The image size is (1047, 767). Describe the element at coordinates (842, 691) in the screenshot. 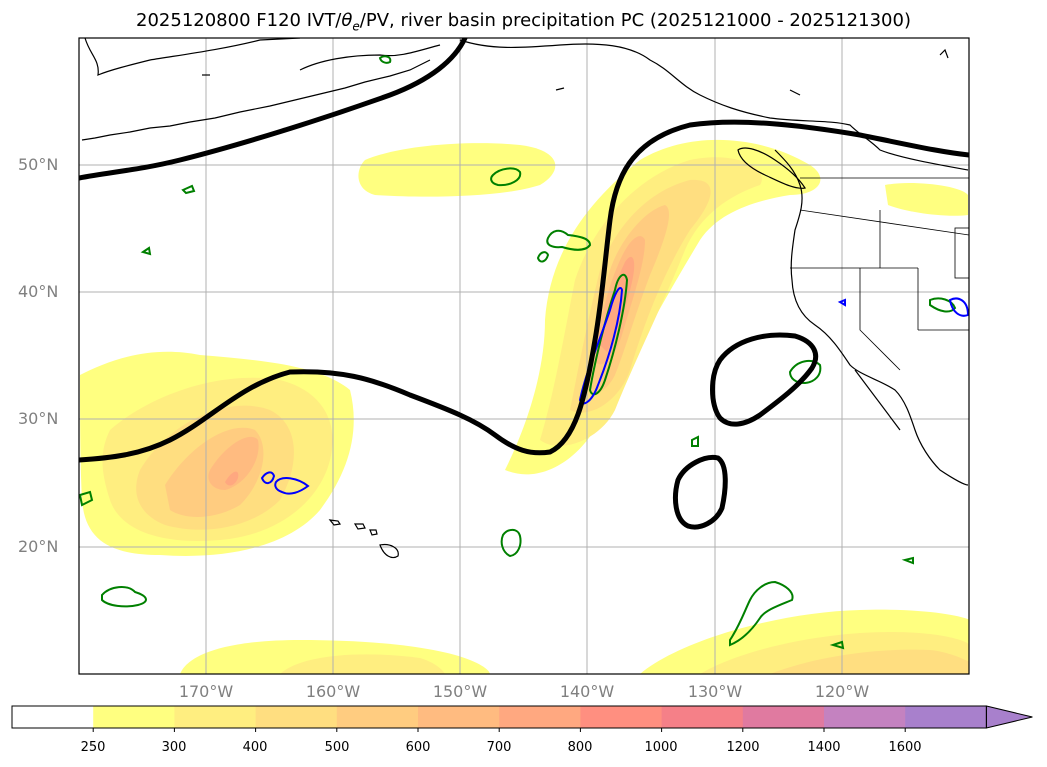

I see `lon-label-120w: 120°W` at that location.